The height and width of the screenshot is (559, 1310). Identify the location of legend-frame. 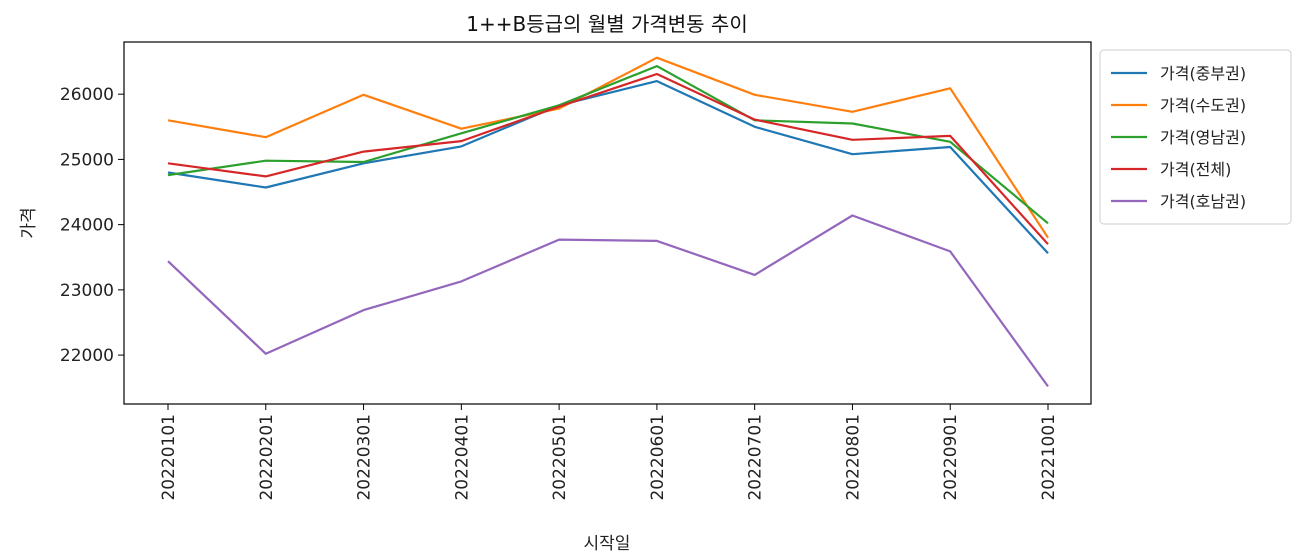
(1195, 137).